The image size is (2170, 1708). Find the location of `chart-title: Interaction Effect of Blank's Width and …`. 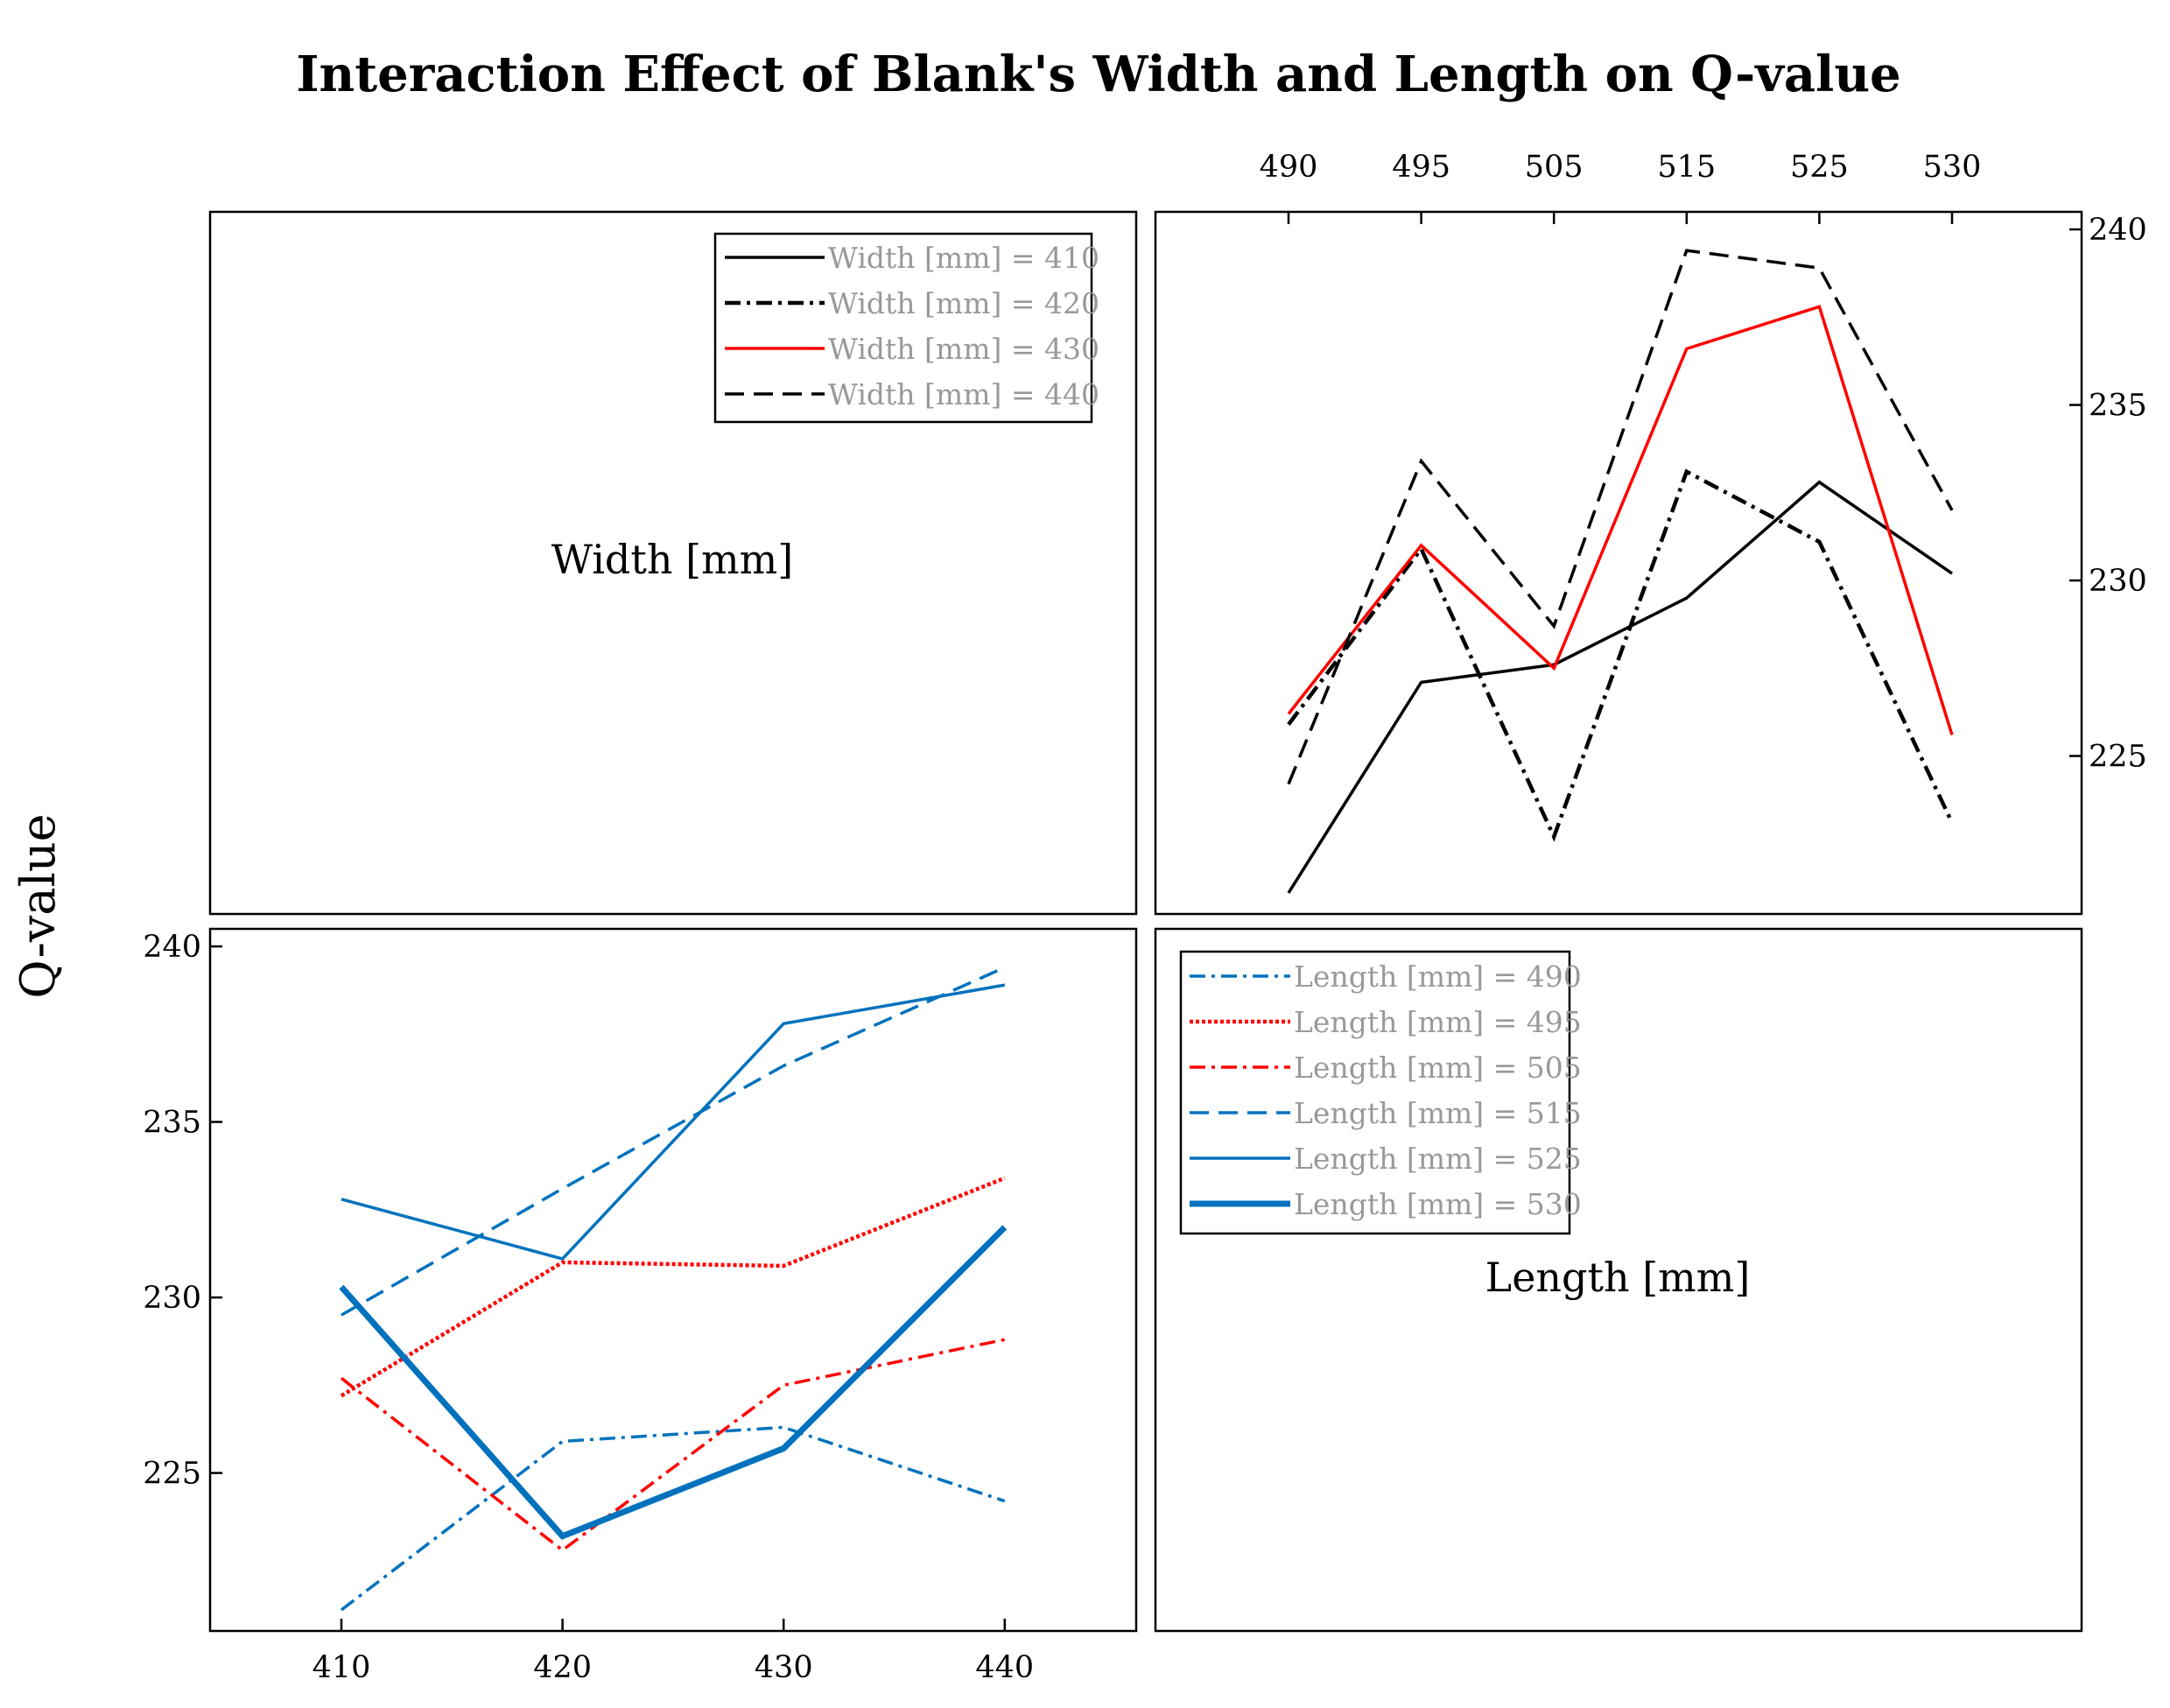

chart-title: Interaction Effect of Blank's Width and … is located at coordinates (1098, 75).